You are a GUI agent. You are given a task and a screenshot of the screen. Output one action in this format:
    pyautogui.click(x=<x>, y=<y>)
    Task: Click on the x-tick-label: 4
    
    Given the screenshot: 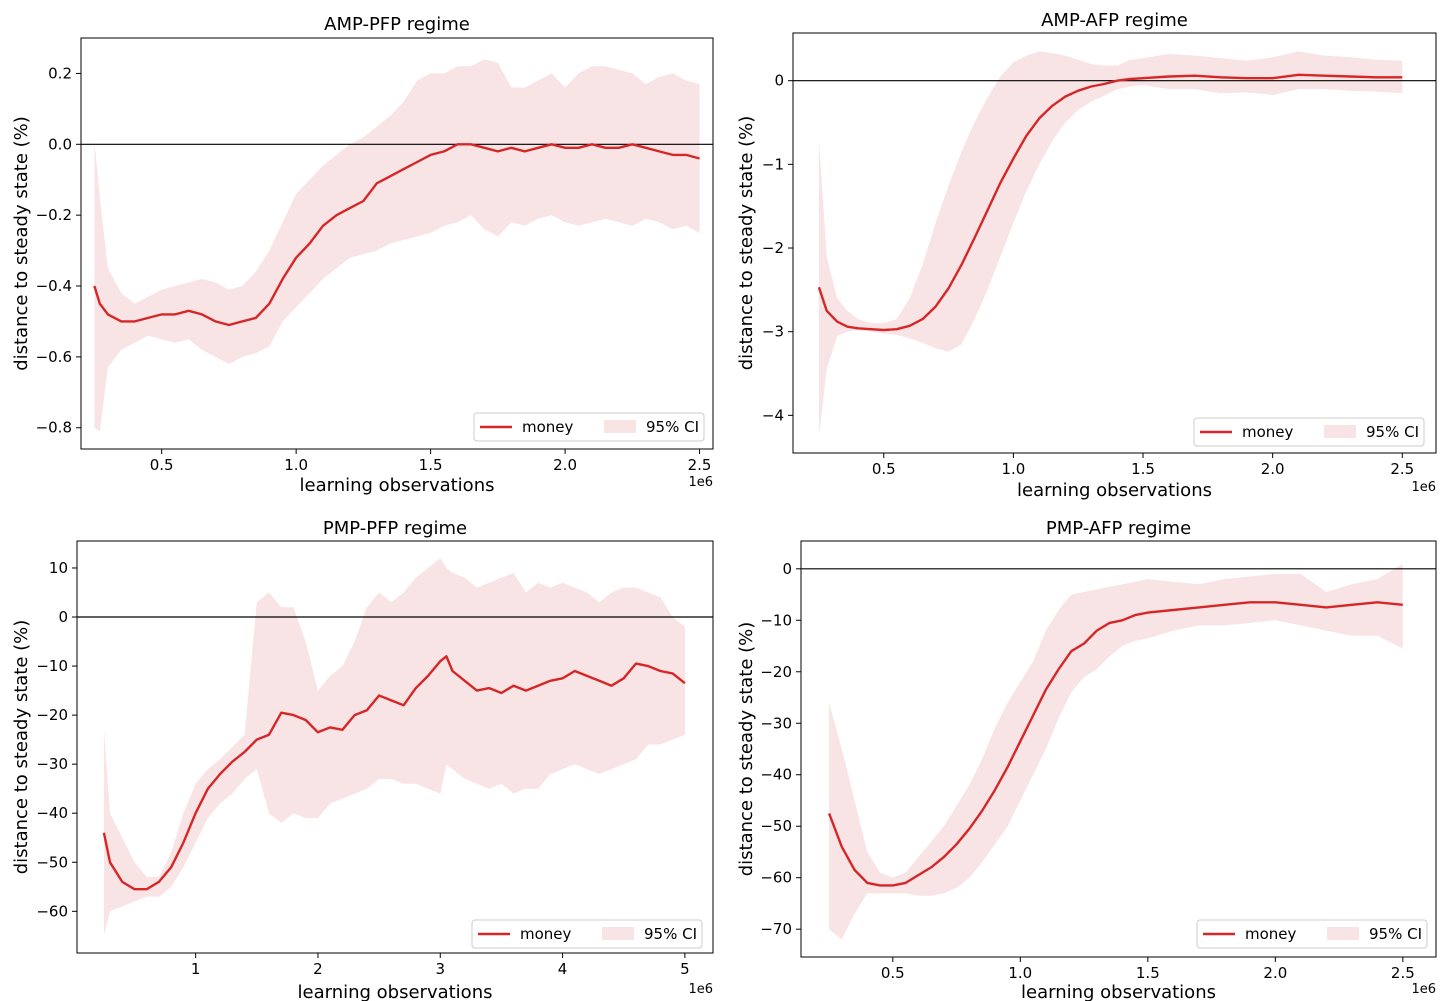 What is the action you would take?
    pyautogui.click(x=563, y=969)
    